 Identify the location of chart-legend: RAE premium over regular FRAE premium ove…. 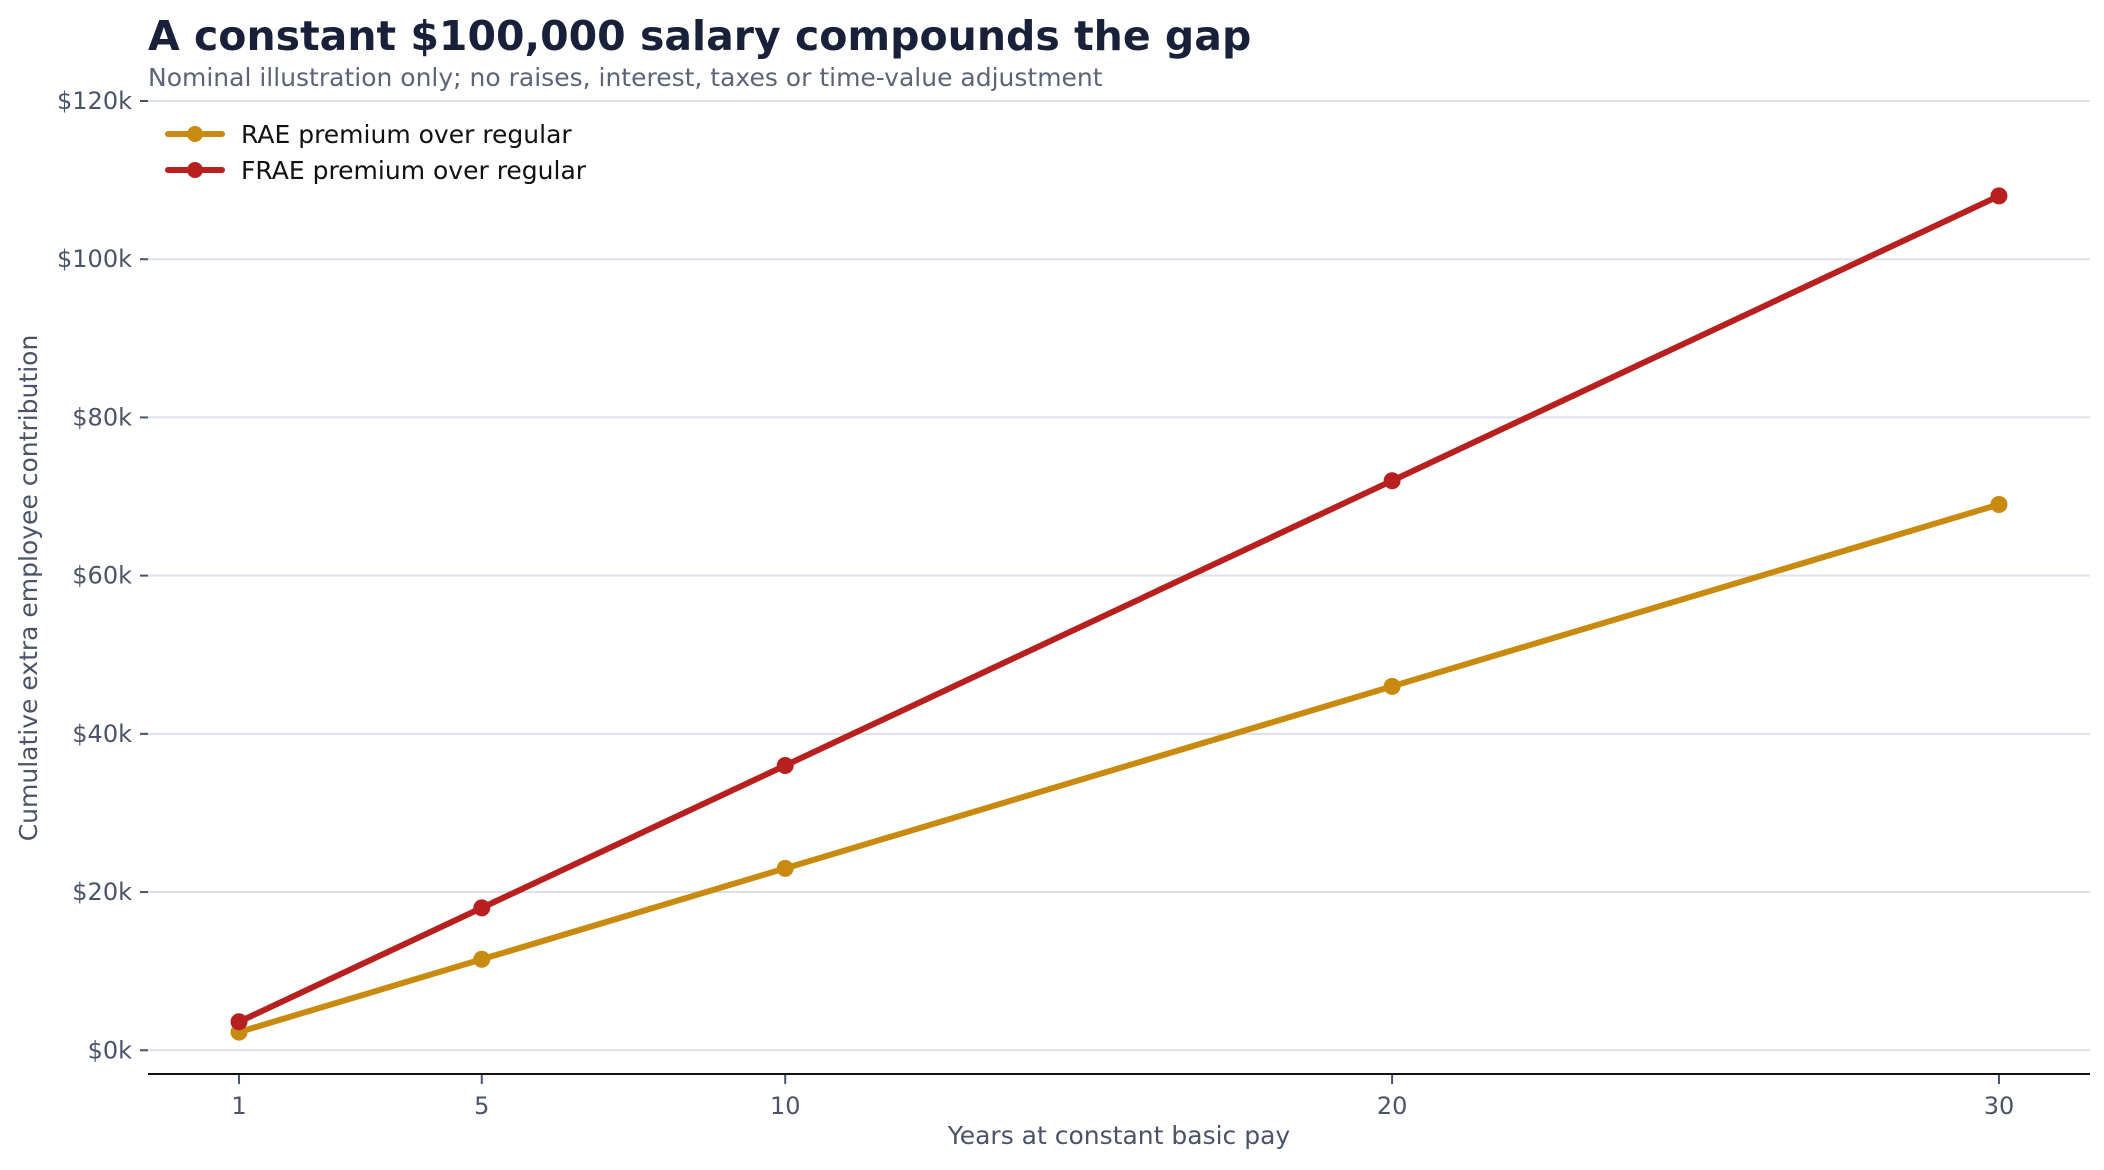
(376, 152).